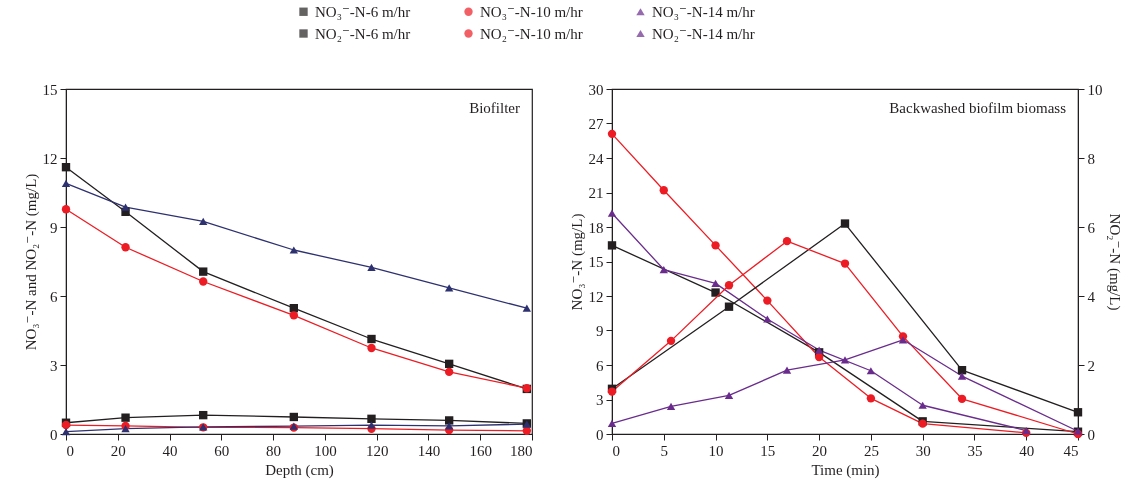 The image size is (1144, 480). I want to click on x-tick-label: 80, so click(274, 450).